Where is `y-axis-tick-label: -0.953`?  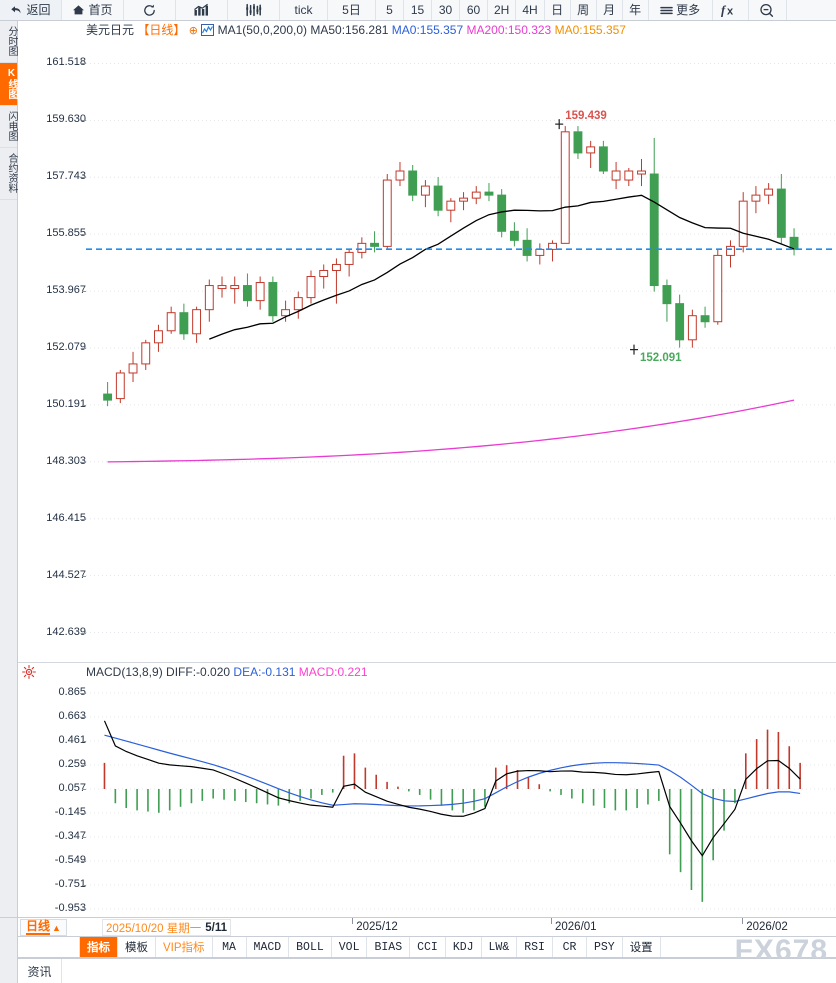
y-axis-tick-label: -0.953 is located at coordinates (70, 908).